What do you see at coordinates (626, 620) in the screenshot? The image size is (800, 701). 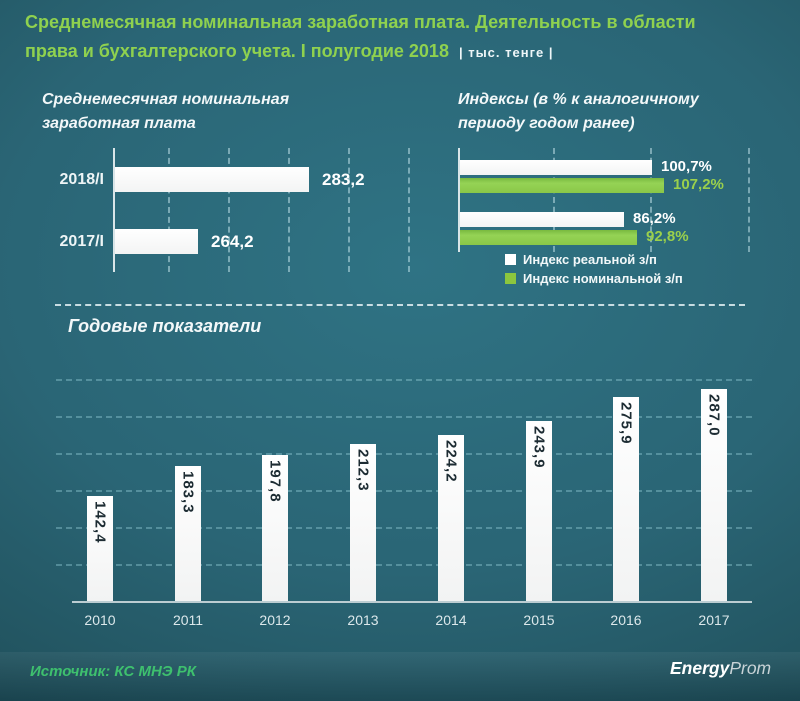 I see `x-axis-label: 2016` at bounding box center [626, 620].